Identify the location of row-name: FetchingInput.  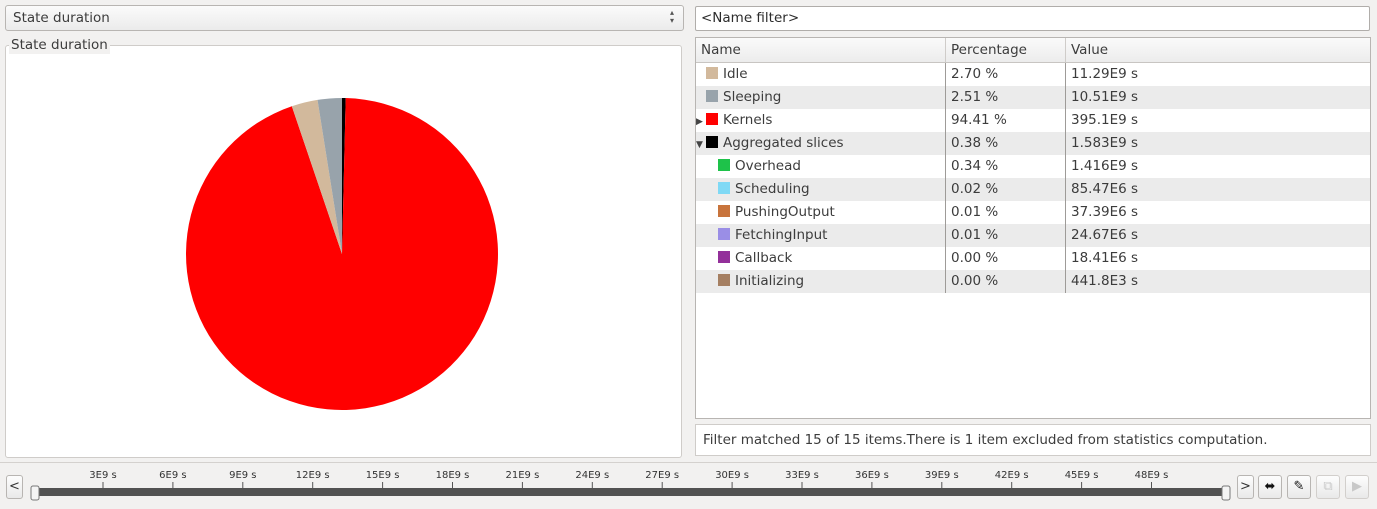
(781, 235).